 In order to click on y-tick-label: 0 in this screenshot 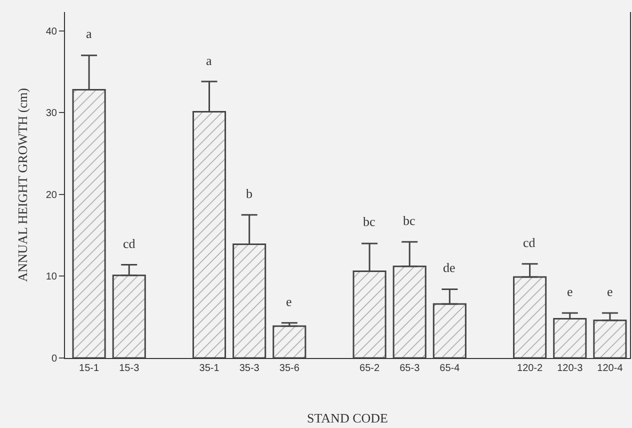, I will do `click(54, 359)`.